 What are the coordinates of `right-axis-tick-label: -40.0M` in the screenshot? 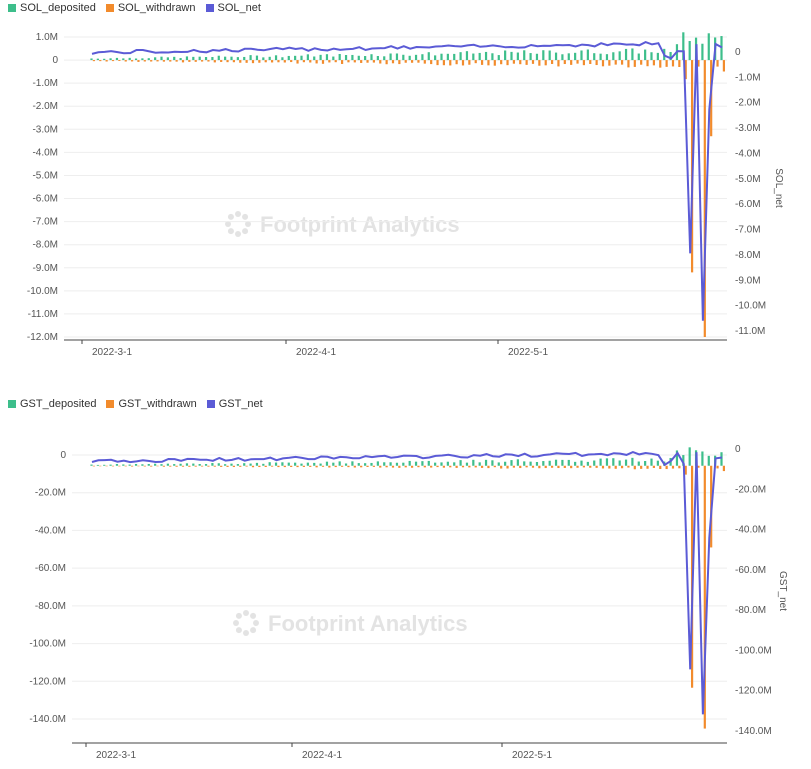 It's located at (750, 530).